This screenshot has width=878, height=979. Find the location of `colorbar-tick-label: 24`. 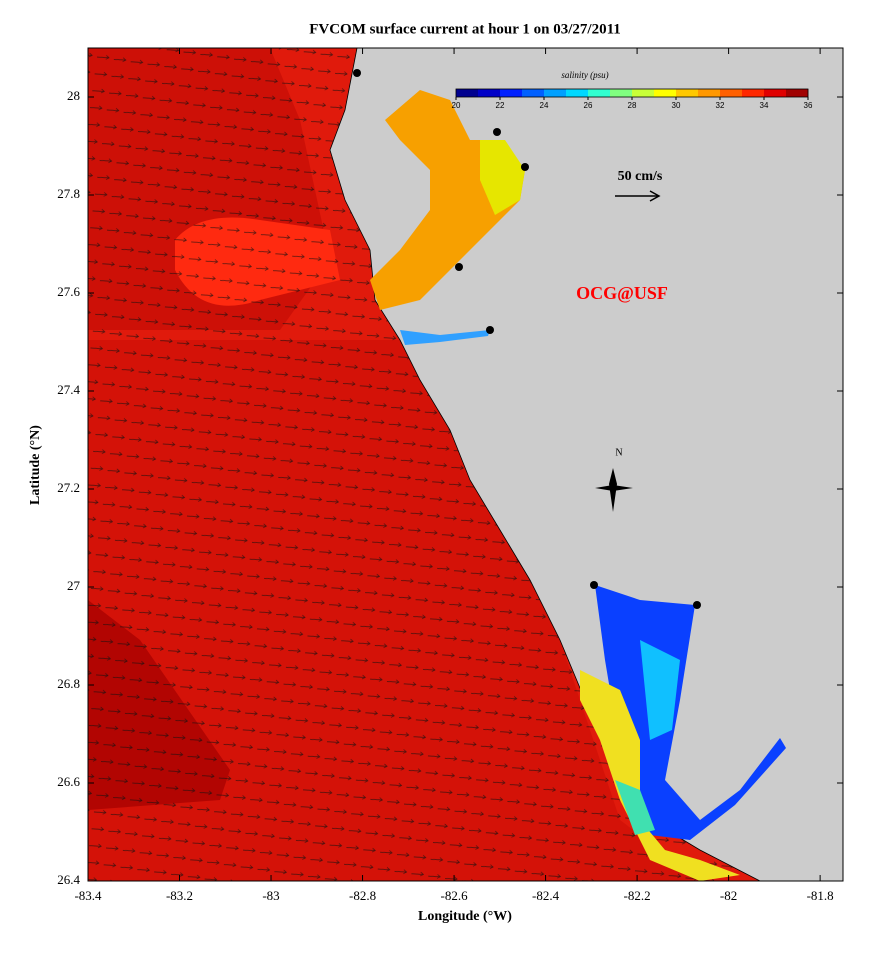

colorbar-tick-label: 24 is located at coordinates (544, 105).